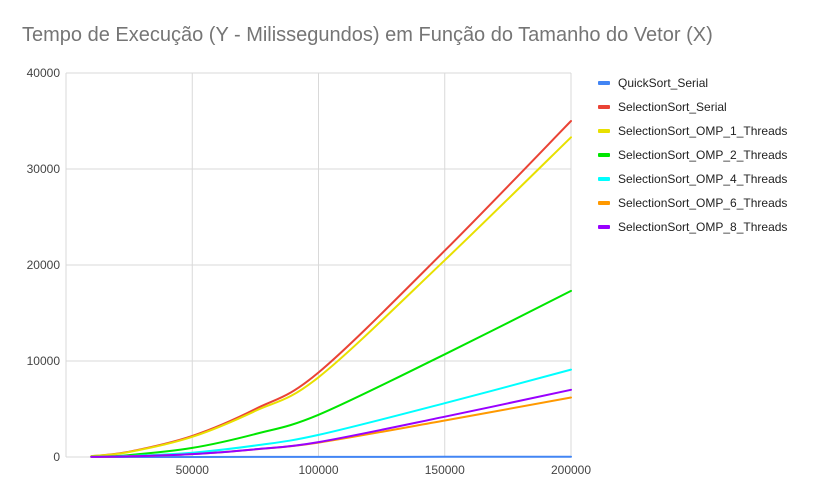  I want to click on y-tick-label: 10000, so click(44, 361).